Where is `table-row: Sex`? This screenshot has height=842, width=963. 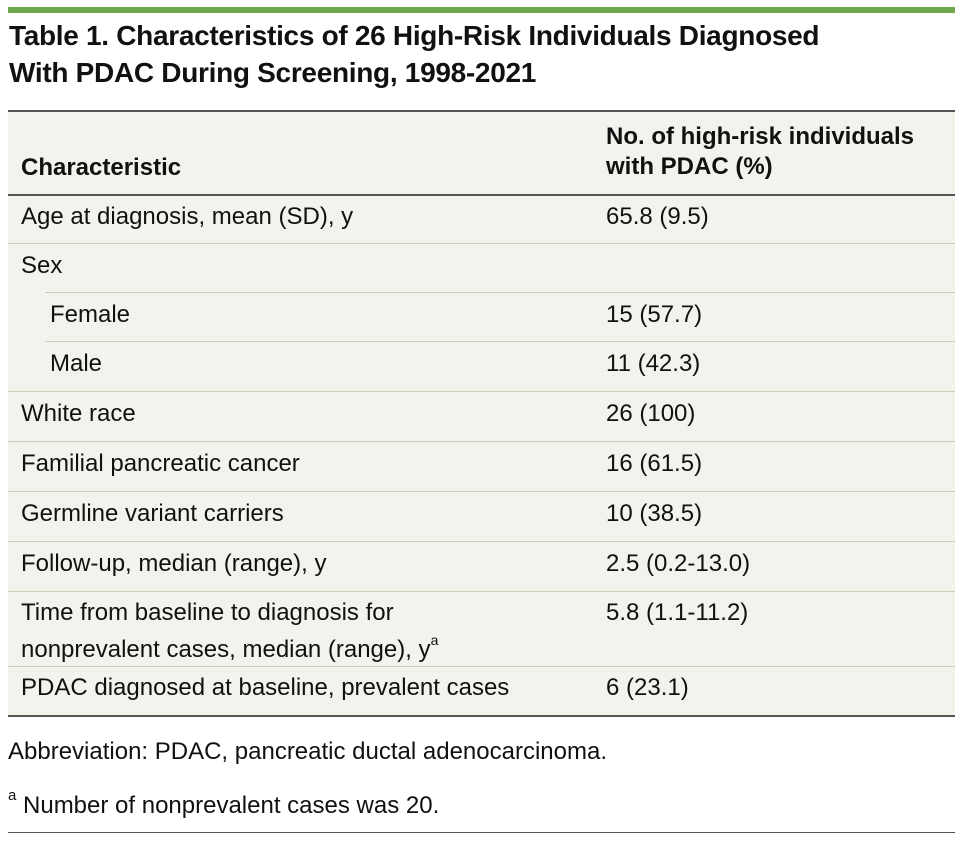
table-row: Sex is located at coordinates (481, 268).